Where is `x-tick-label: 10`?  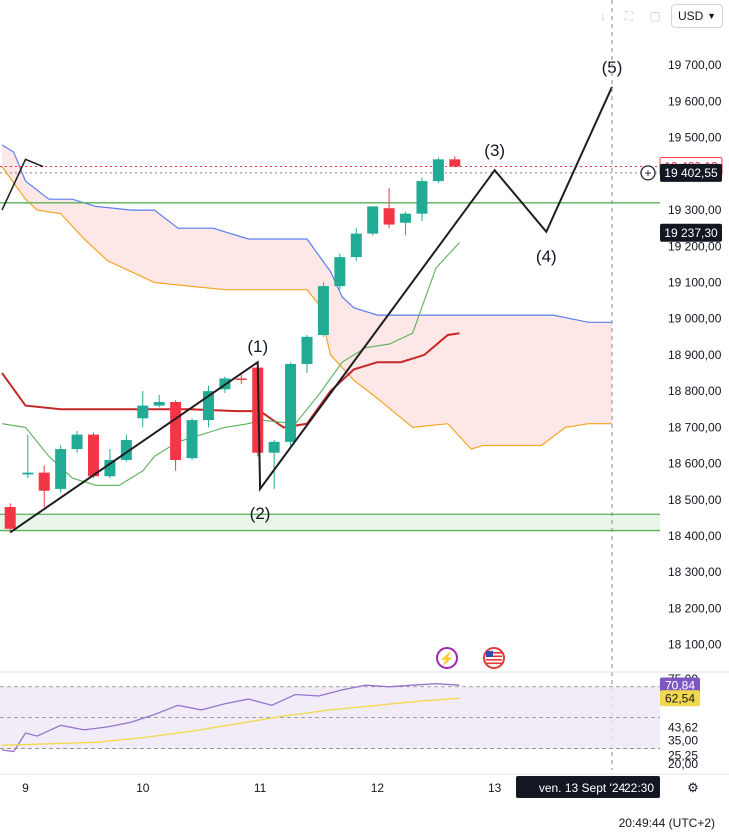
x-tick-label: 10 is located at coordinates (143, 788).